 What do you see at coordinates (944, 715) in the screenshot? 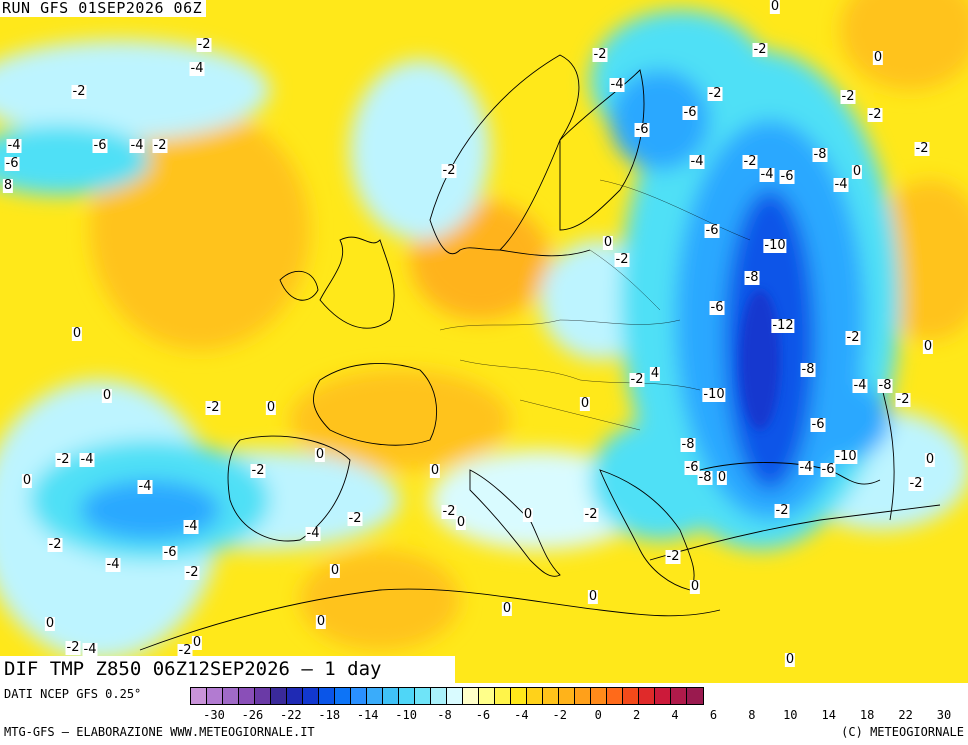
I see `scale-tick-label: 30` at bounding box center [944, 715].